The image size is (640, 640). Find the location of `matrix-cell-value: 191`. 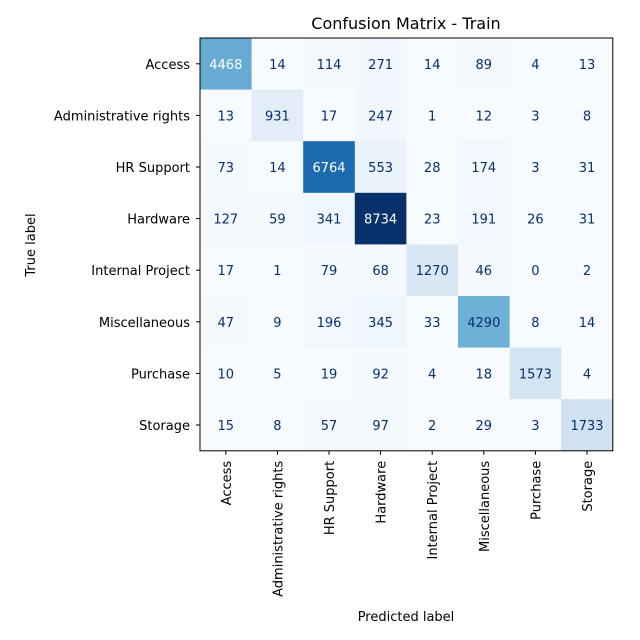

matrix-cell-value: 191 is located at coordinates (483, 220).